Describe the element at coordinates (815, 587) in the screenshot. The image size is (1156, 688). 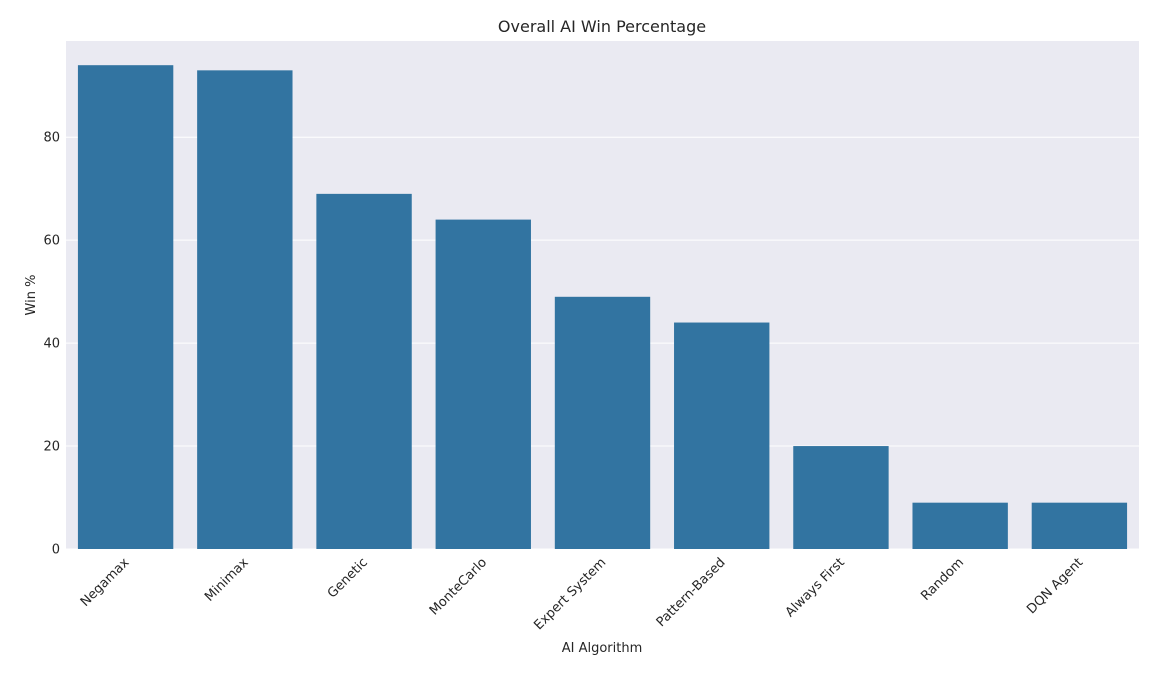
I see `x-tick-label: Always First` at that location.